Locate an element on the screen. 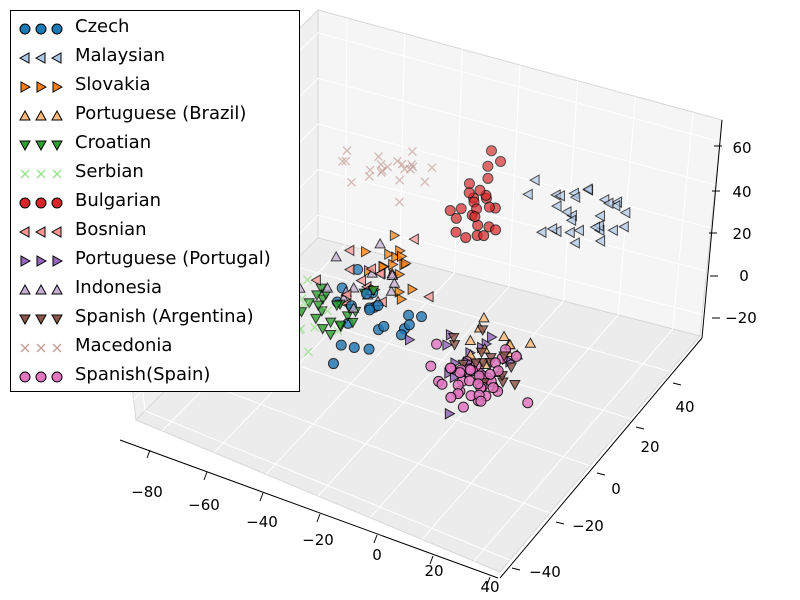 The height and width of the screenshot is (600, 800). point-serbian is located at coordinates (327, 311).